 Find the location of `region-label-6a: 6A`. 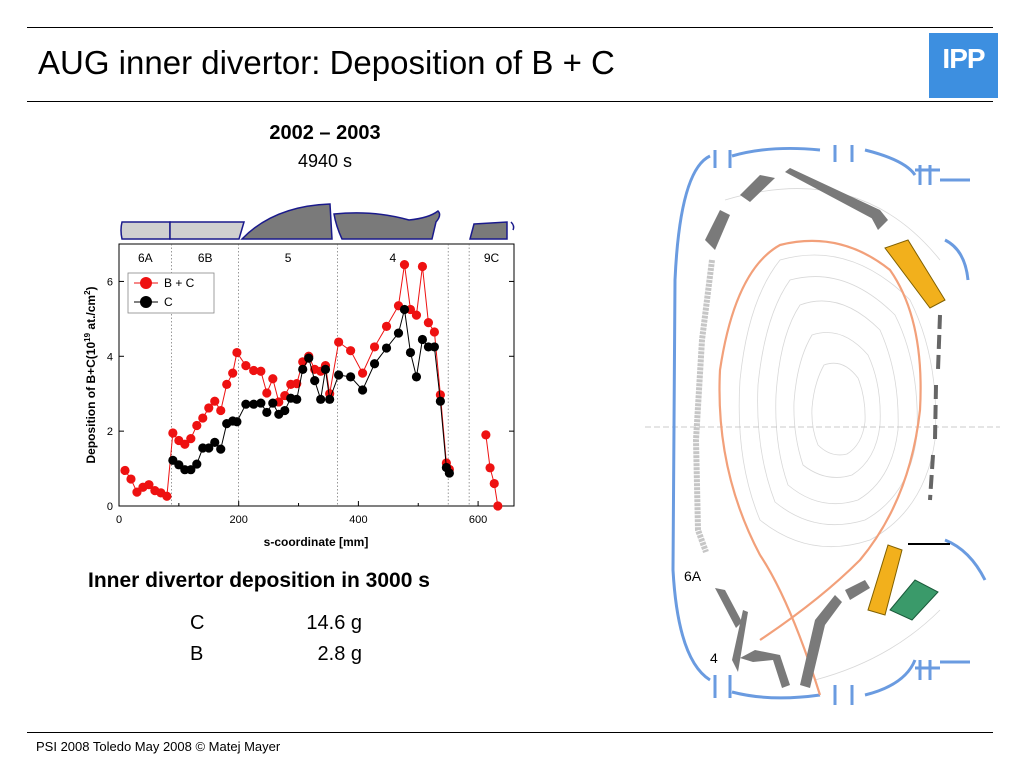

region-label-6a: 6A is located at coordinates (145, 258).